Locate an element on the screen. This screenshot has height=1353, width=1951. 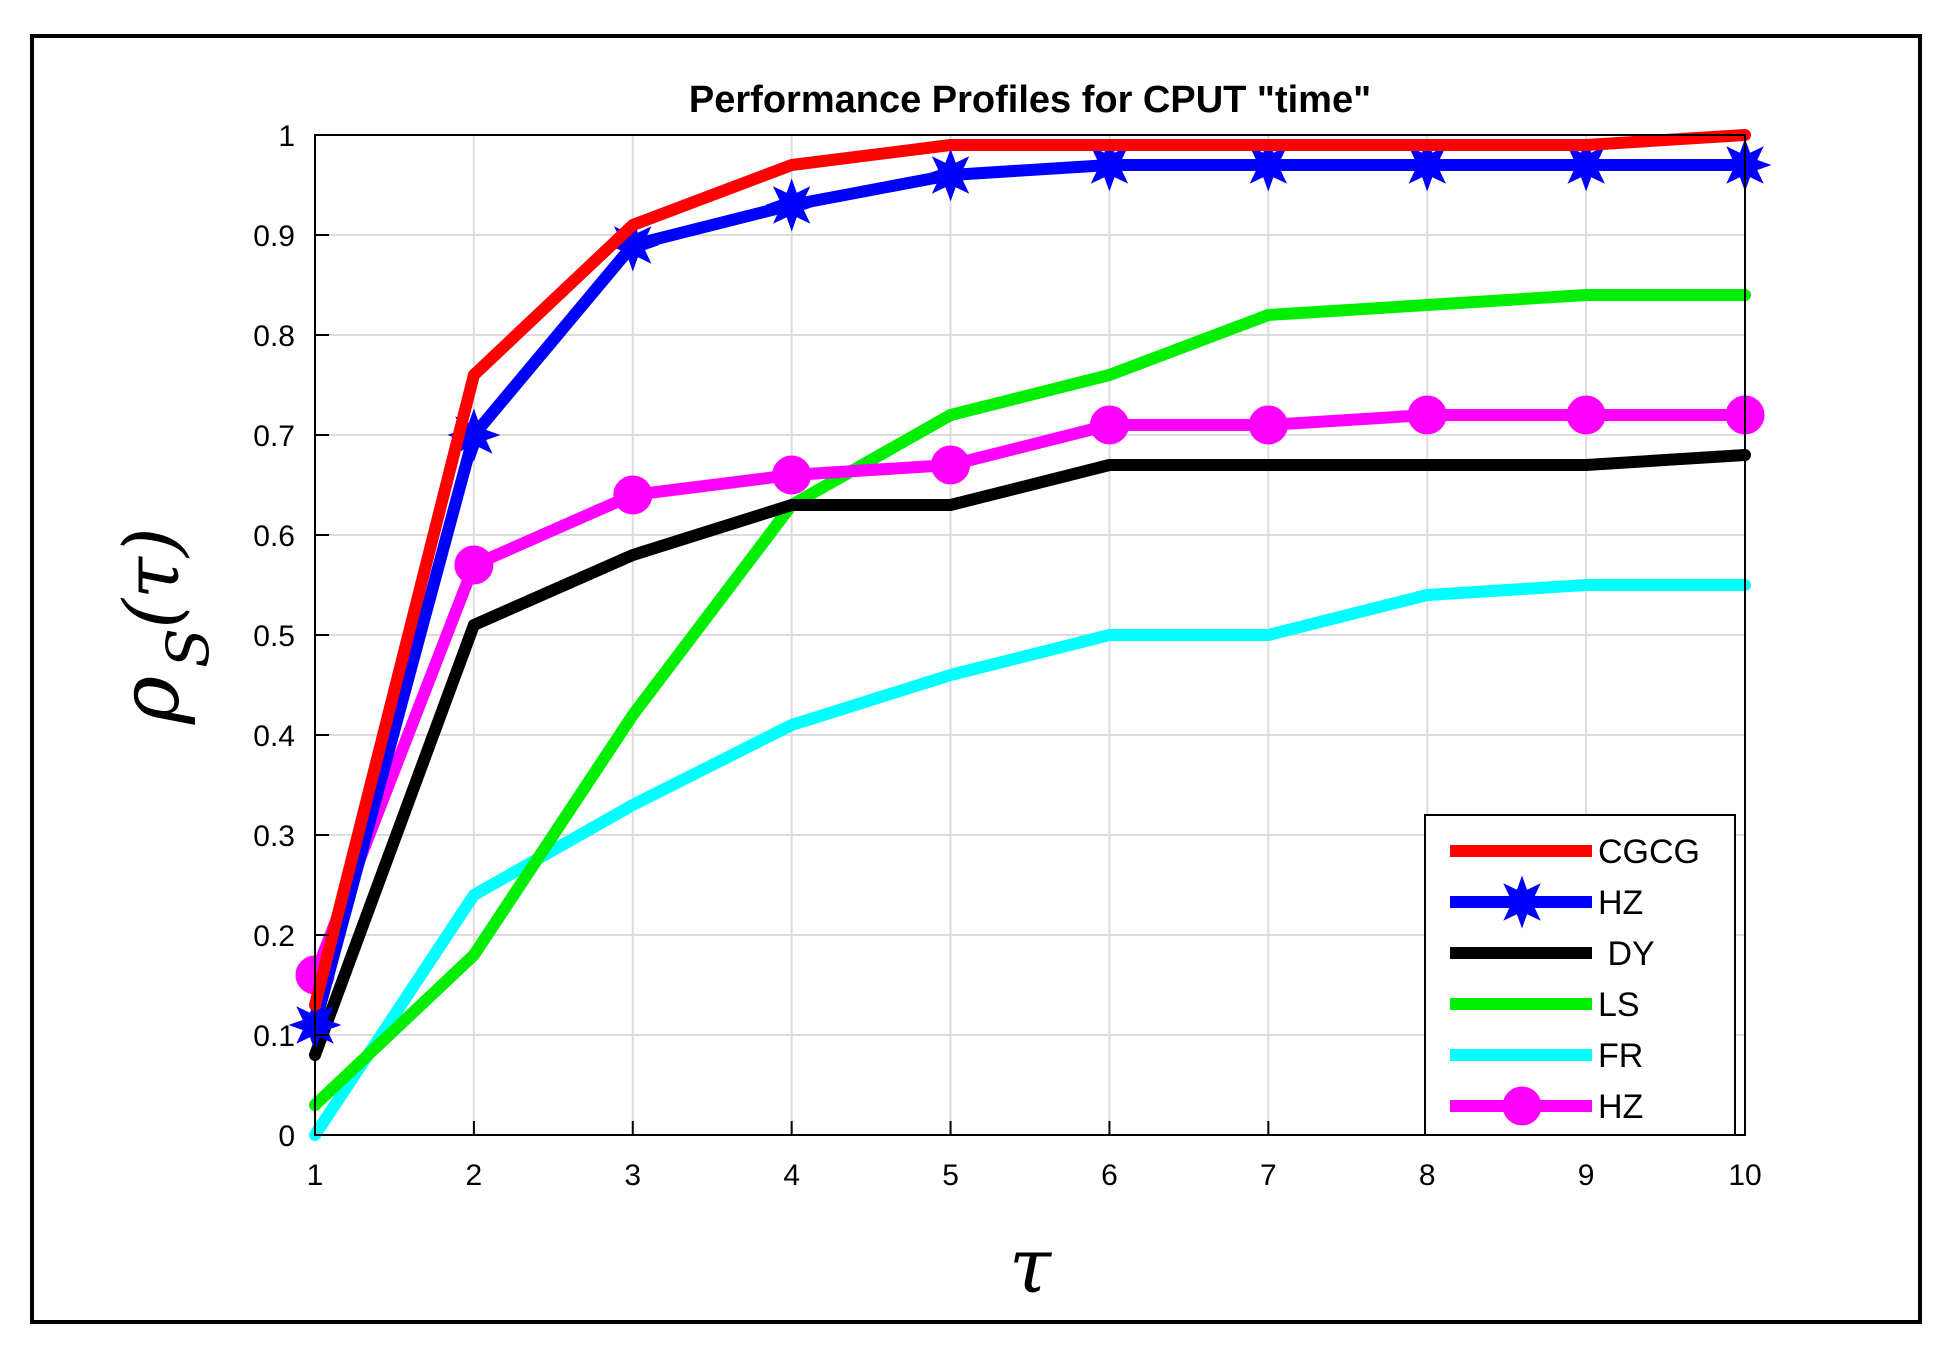
x-tick-label: 9 is located at coordinates (1586, 1175).